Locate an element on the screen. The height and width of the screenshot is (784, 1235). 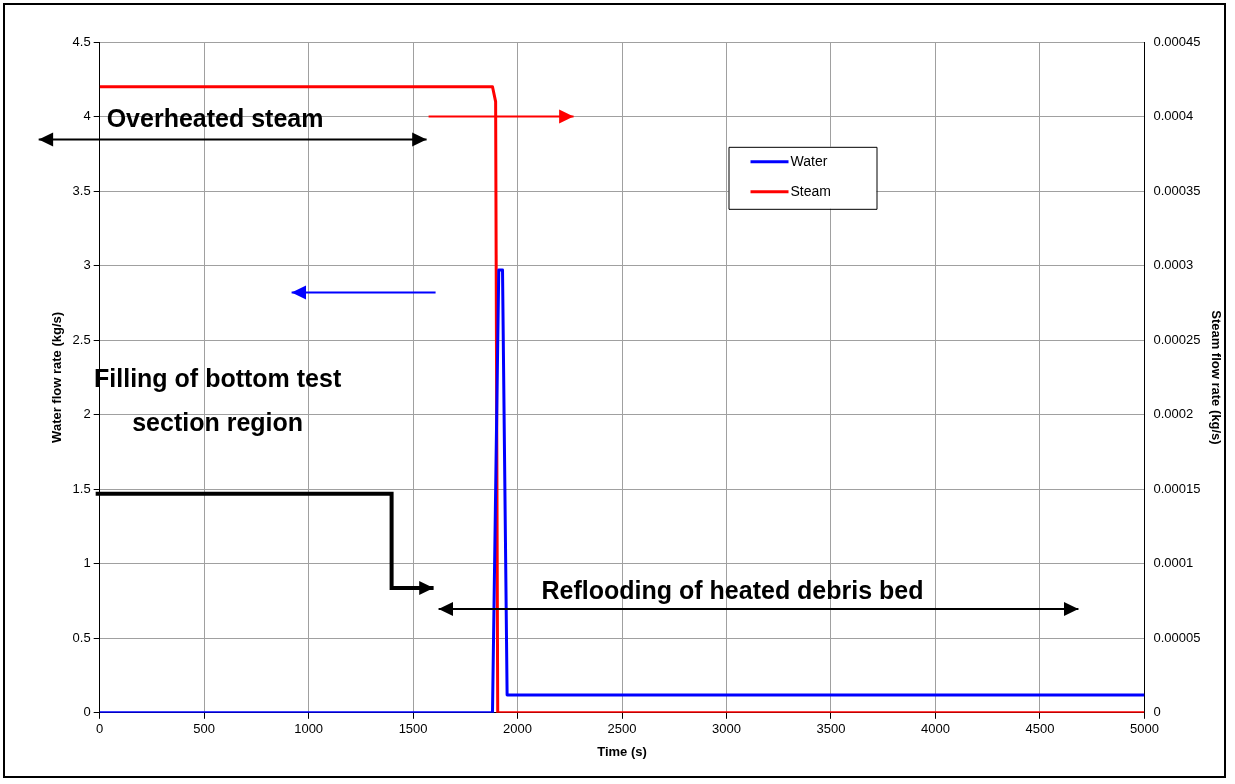
y-tick-label: 1 is located at coordinates (87, 563).